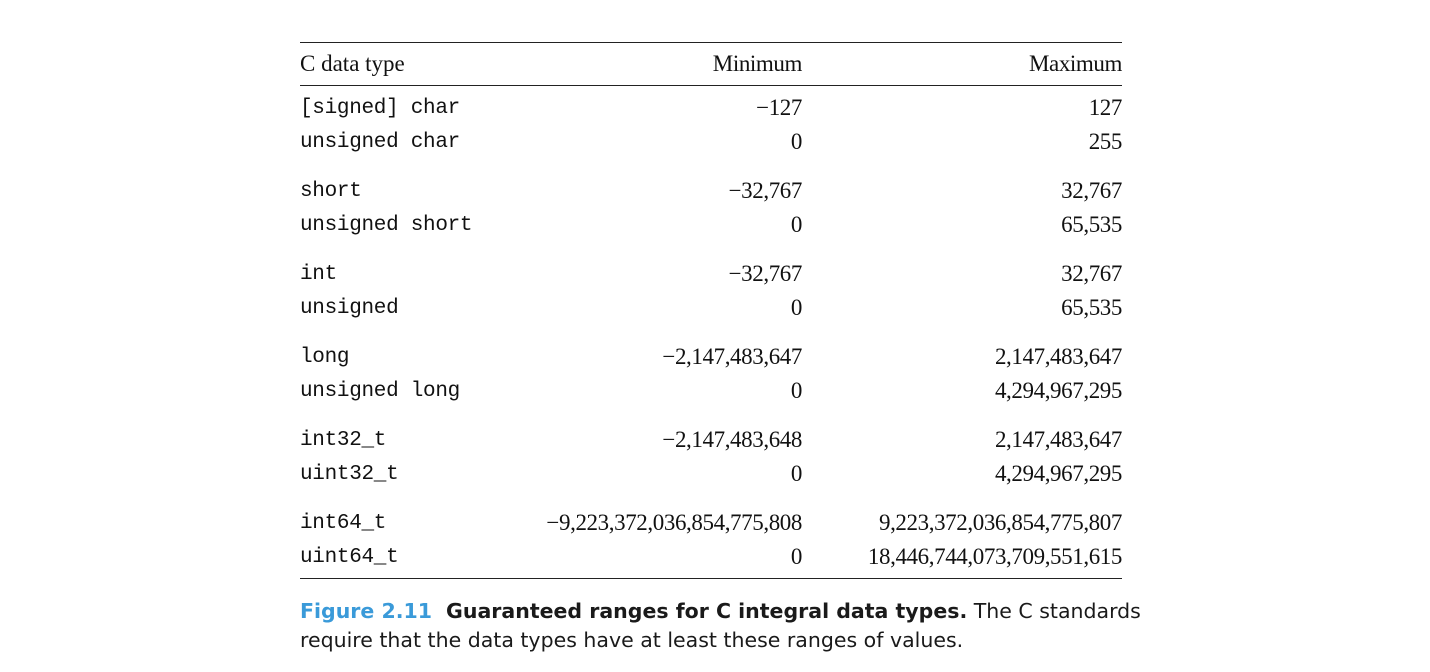  Describe the element at coordinates (711, 225) in the screenshot. I see `table-row: unsigned short 0 65,535` at that location.